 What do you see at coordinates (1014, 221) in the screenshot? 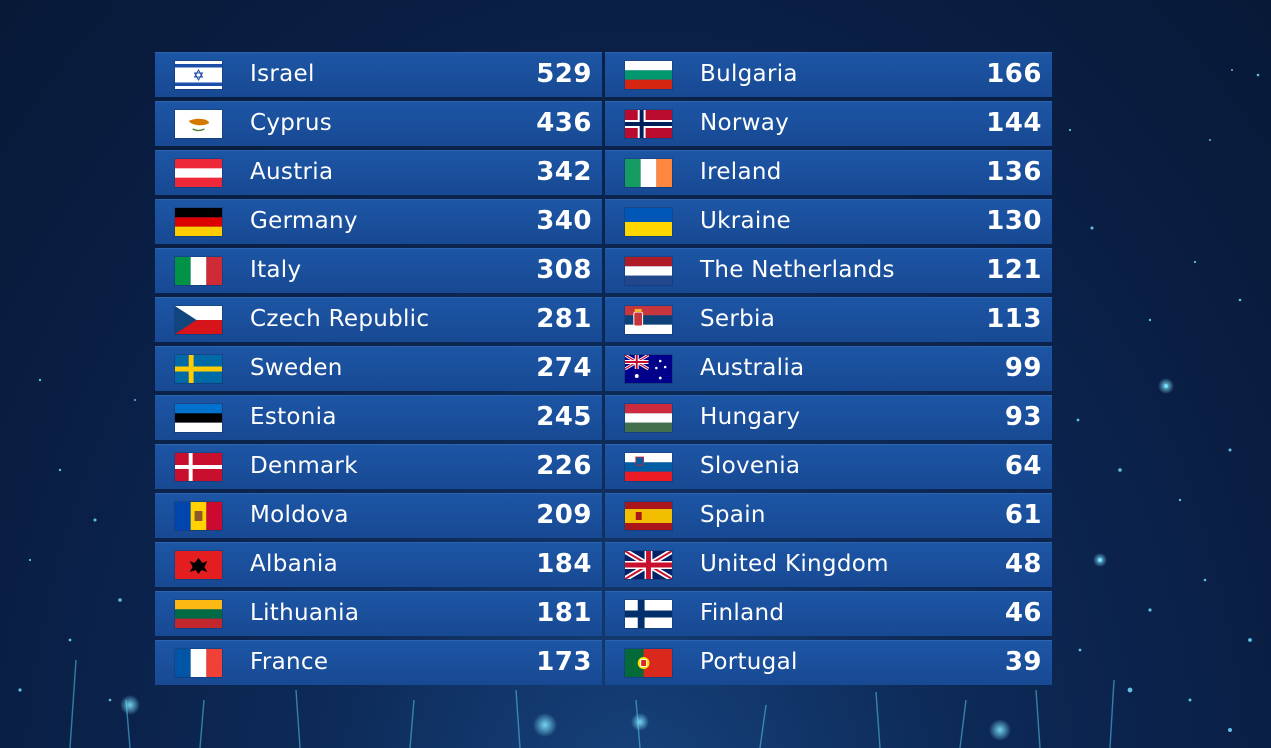
I see `points-value: 130` at bounding box center [1014, 221].